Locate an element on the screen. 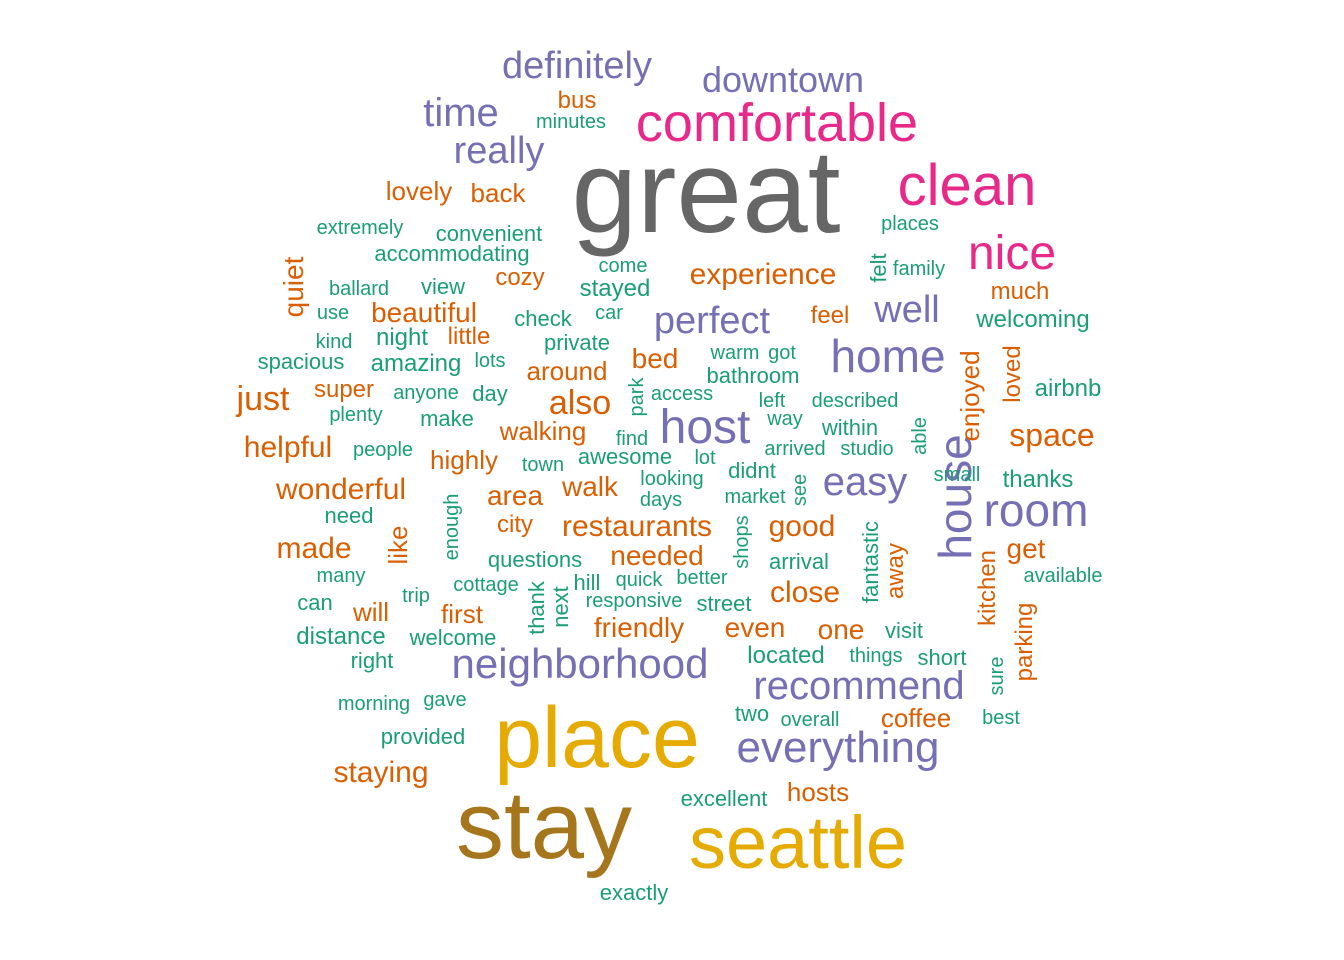 The width and height of the screenshot is (1344, 960). word-friendly: friendly is located at coordinates (639, 627).